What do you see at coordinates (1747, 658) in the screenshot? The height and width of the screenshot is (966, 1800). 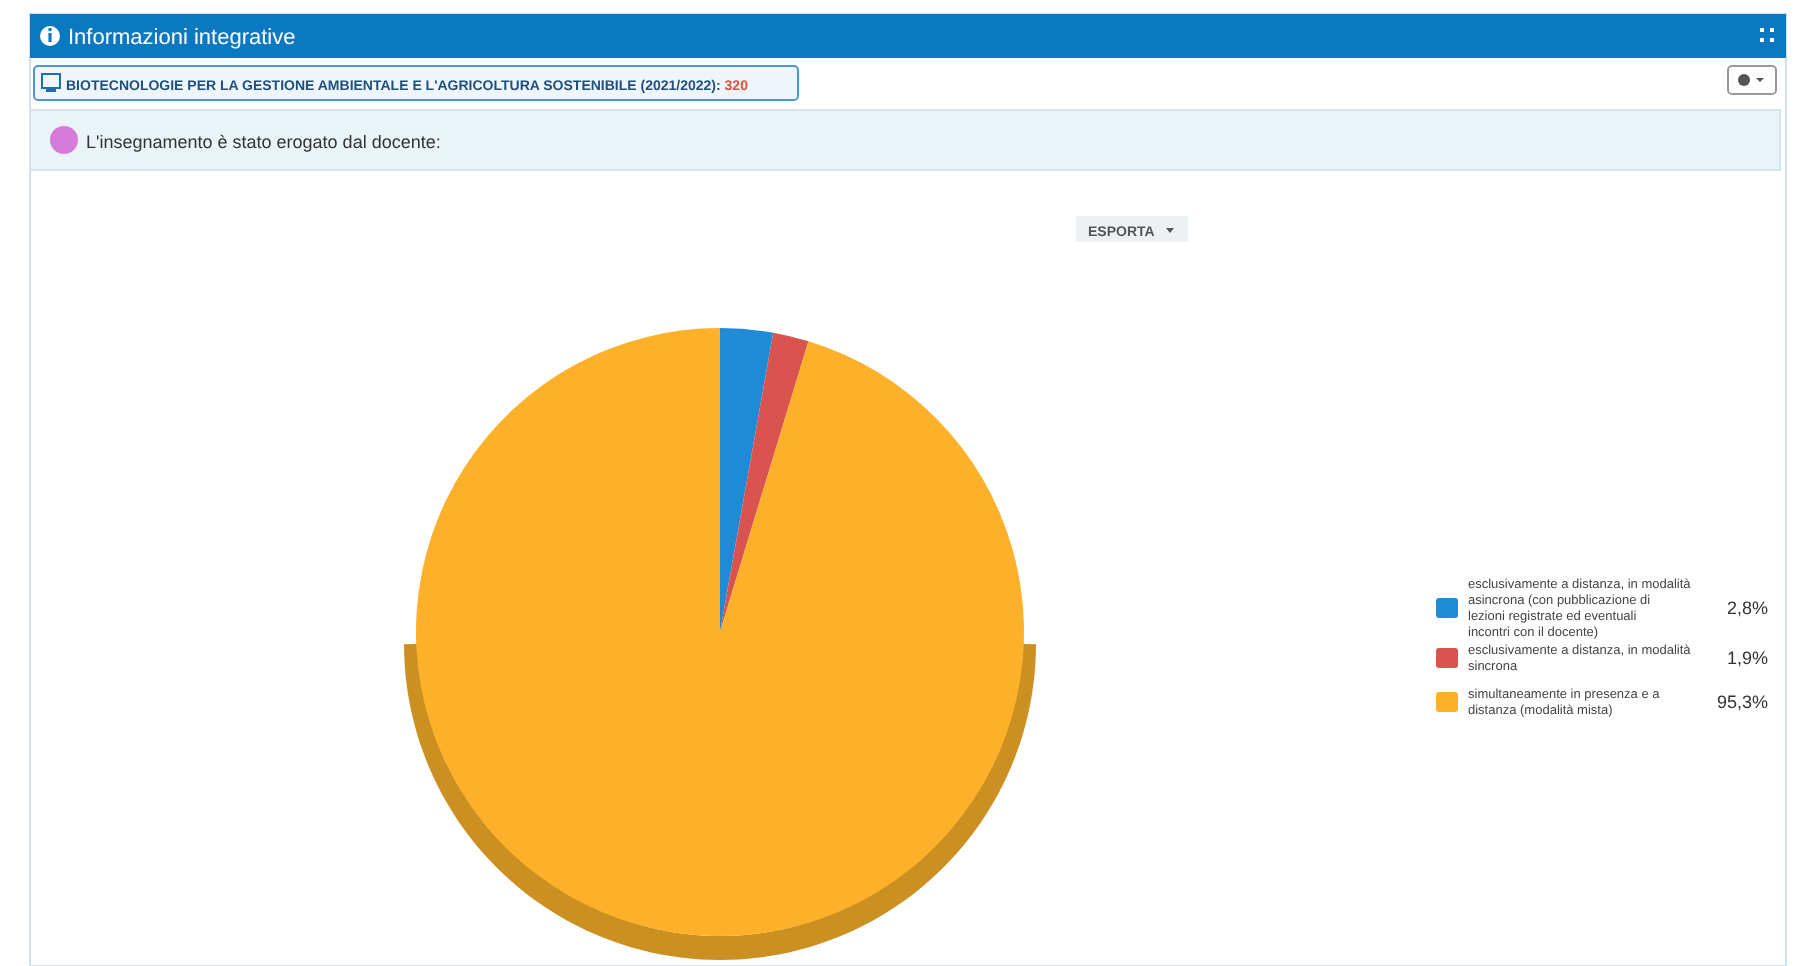 I see `data-label: 1,9%` at bounding box center [1747, 658].